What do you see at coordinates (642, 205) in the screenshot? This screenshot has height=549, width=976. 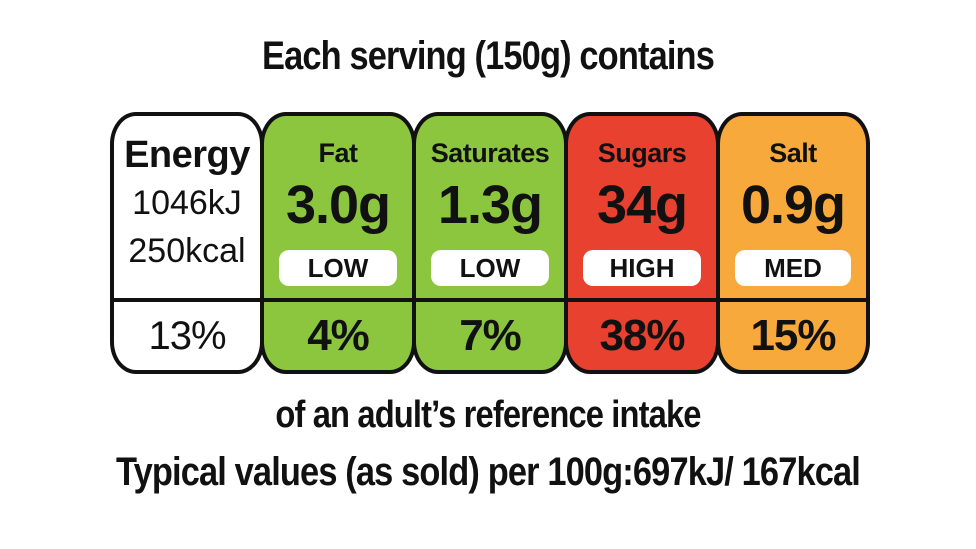 I see `sugars-amount: 34g` at bounding box center [642, 205].